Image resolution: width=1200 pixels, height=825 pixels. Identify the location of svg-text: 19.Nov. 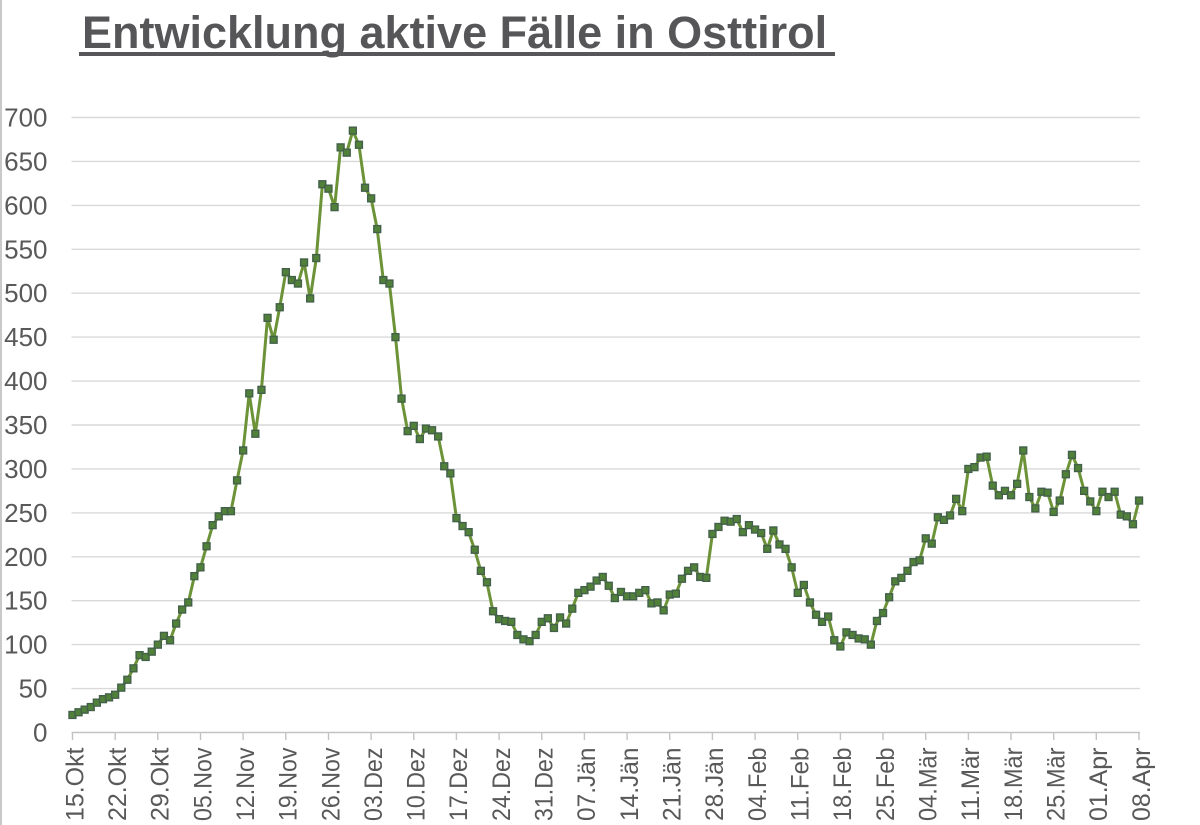
(289, 784).